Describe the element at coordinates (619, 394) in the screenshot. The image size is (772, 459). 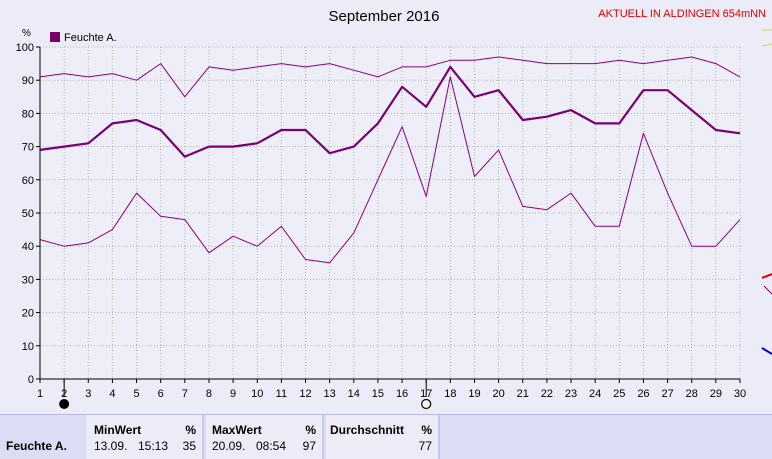
I see `x-tick-label: 25` at that location.